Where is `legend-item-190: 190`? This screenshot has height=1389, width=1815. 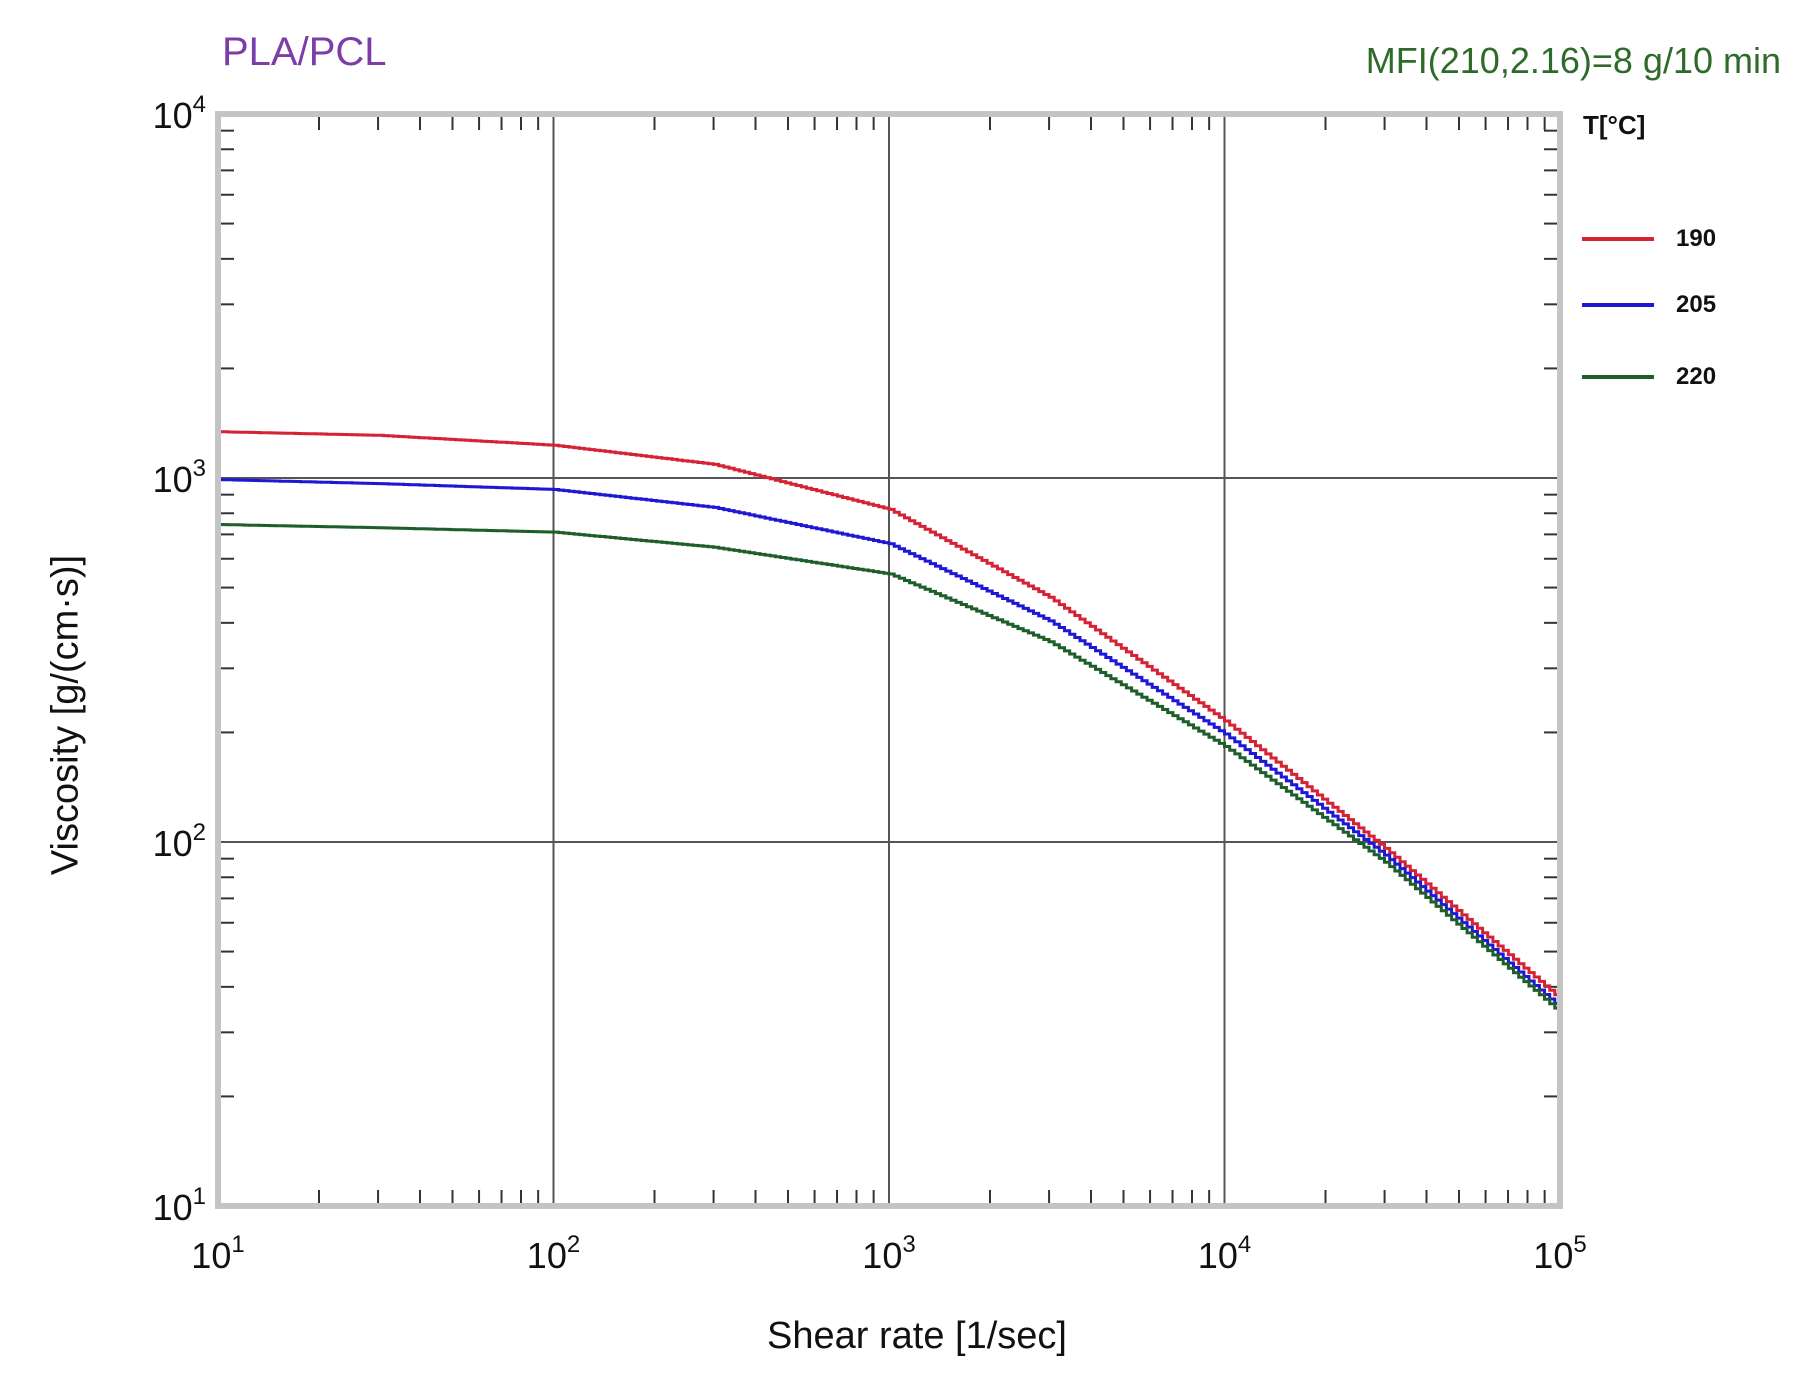
legend-item-190: 190 is located at coordinates (1649, 239).